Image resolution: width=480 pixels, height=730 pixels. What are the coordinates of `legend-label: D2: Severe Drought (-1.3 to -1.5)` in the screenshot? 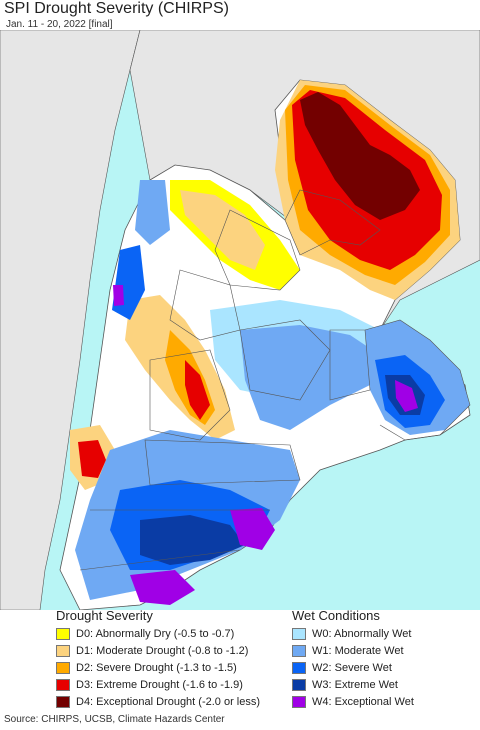 It's located at (156, 668).